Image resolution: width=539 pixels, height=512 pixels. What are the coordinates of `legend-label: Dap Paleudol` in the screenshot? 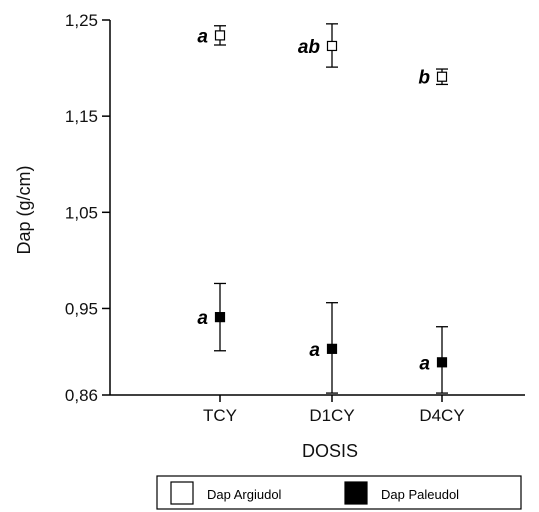 It's located at (420, 494).